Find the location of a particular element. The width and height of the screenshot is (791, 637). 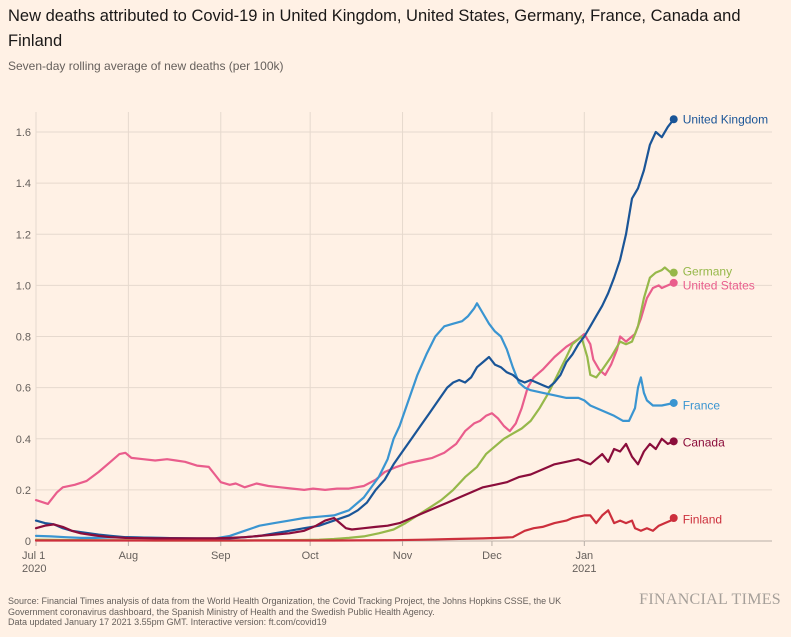

x-tick-label: Jan is located at coordinates (584, 556).